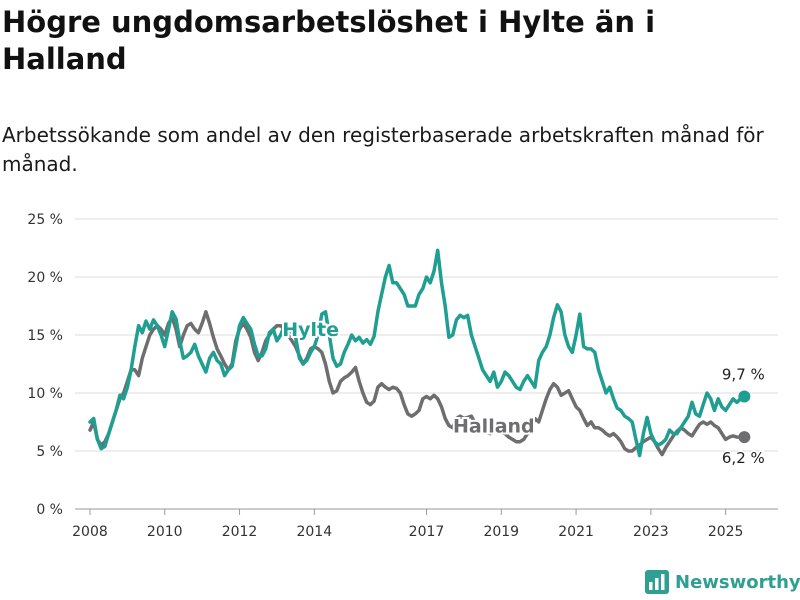 The image size is (800, 600). Describe the element at coordinates (737, 582) in the screenshot. I see `brand-name: Newsworthy` at that location.